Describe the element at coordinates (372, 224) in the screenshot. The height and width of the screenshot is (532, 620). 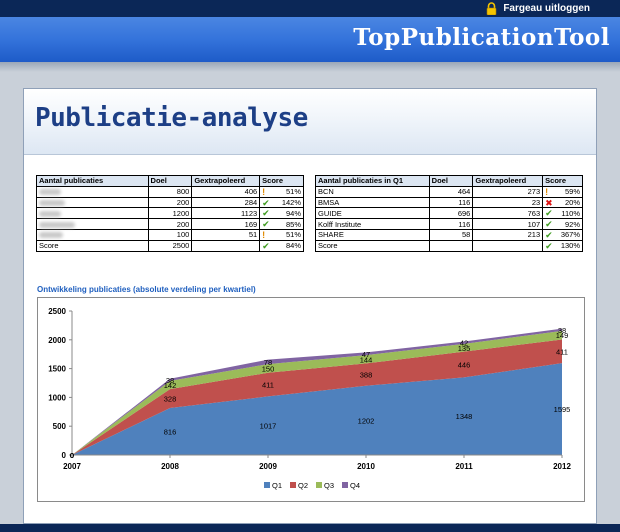
I see `row-name: Kolff Institute` at that location.